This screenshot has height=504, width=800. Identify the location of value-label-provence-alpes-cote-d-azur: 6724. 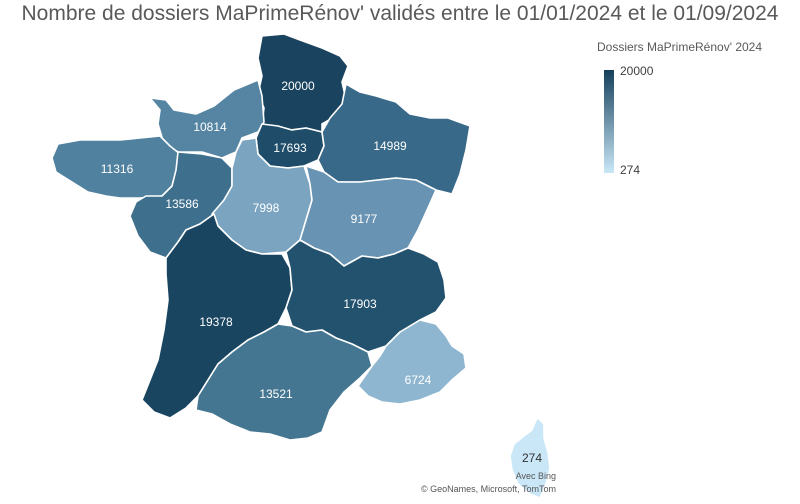
(418, 380).